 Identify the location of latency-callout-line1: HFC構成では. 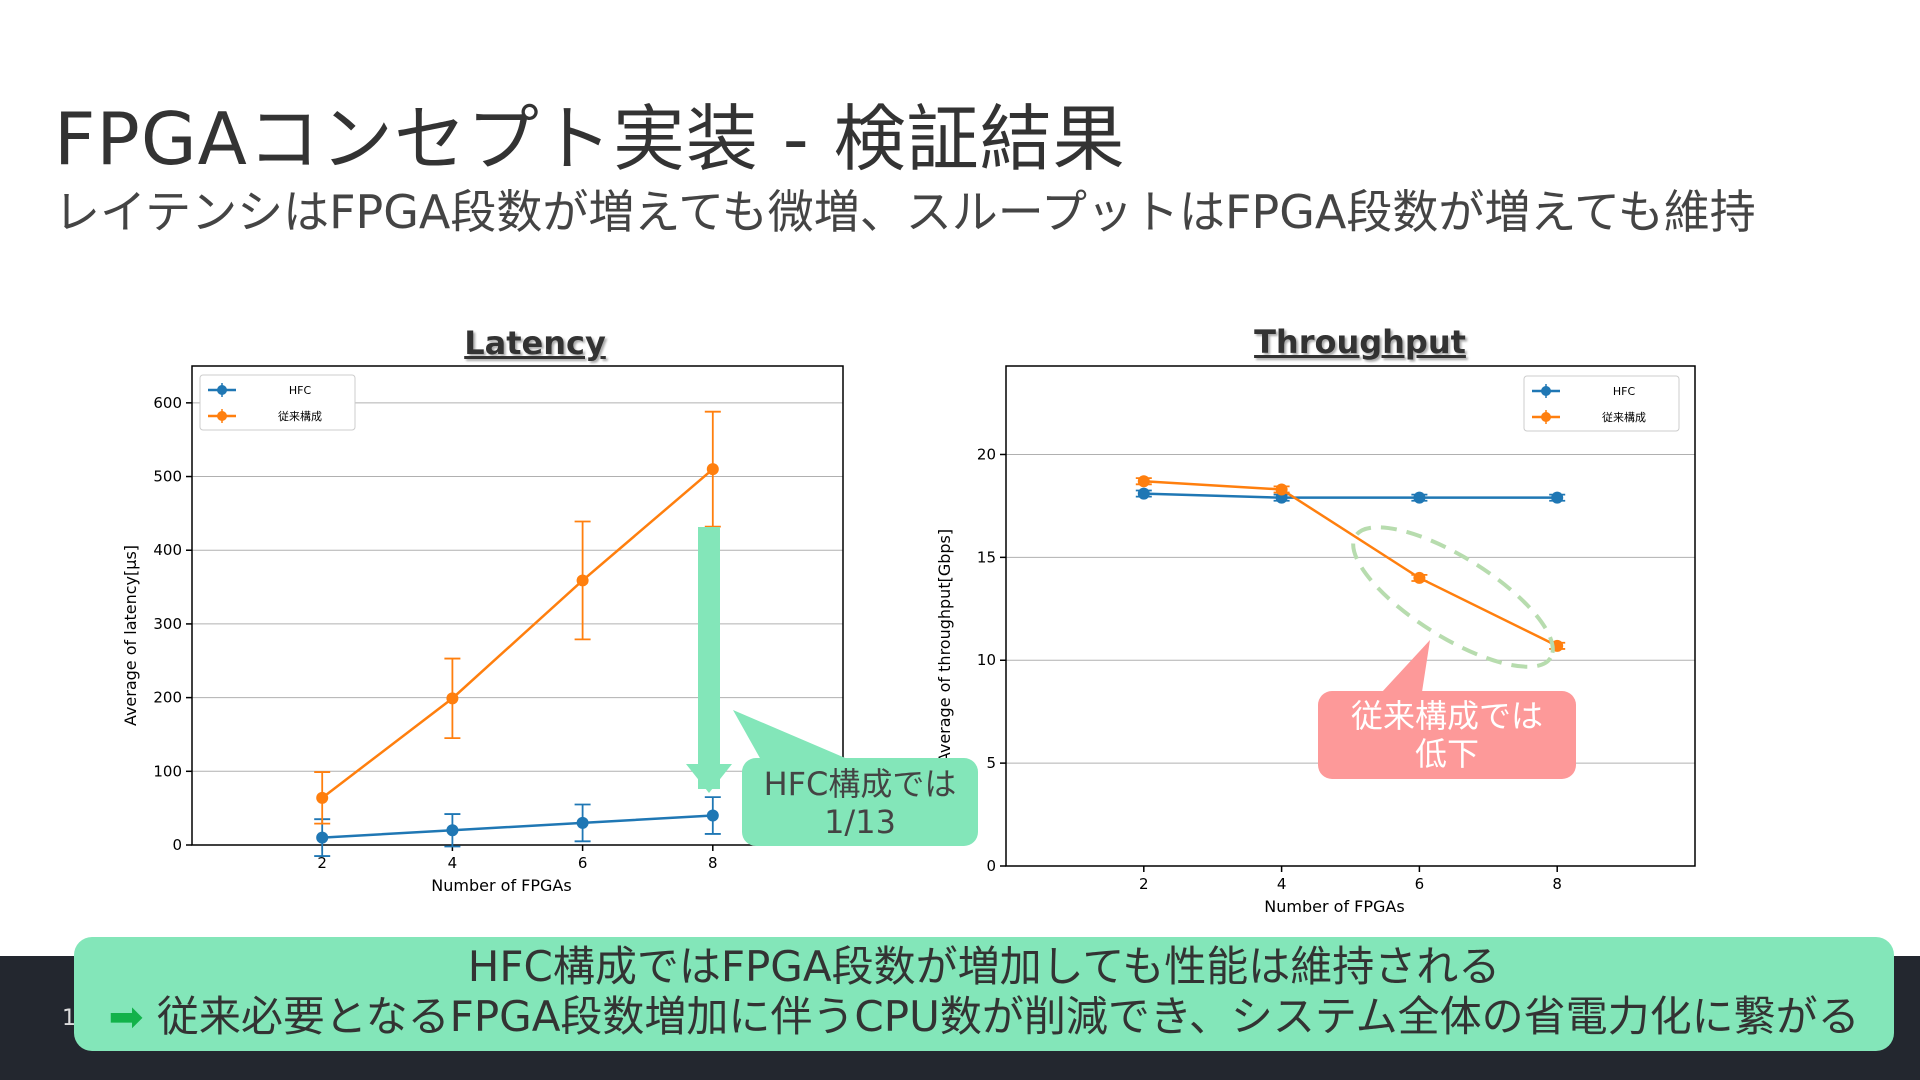
(860, 784).